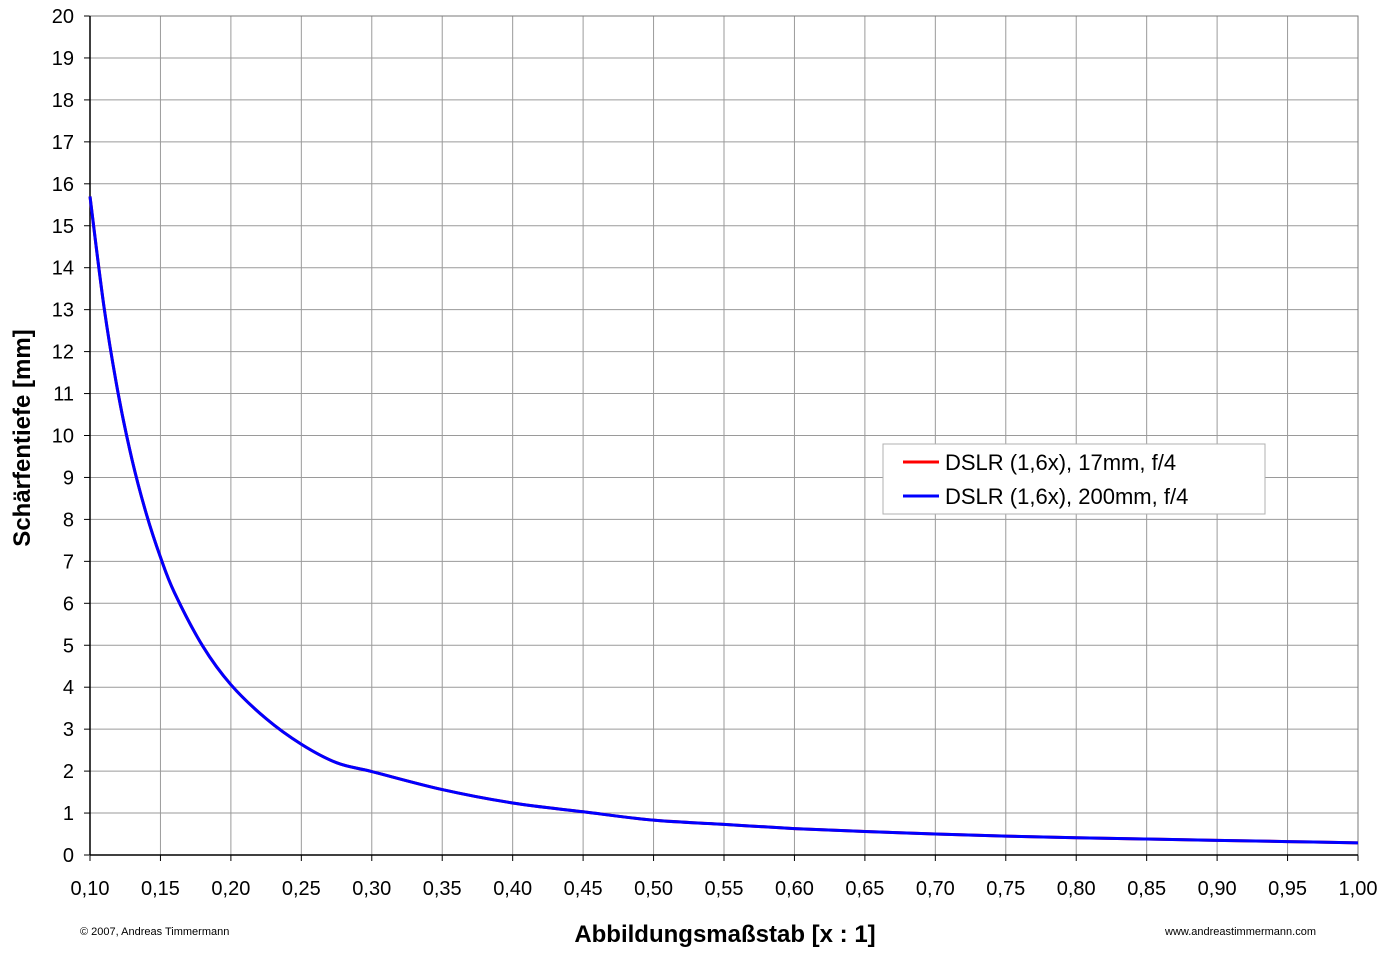 This screenshot has width=1400, height=956. Describe the element at coordinates (794, 889) in the screenshot. I see `x-tick-label: 0,60` at that location.